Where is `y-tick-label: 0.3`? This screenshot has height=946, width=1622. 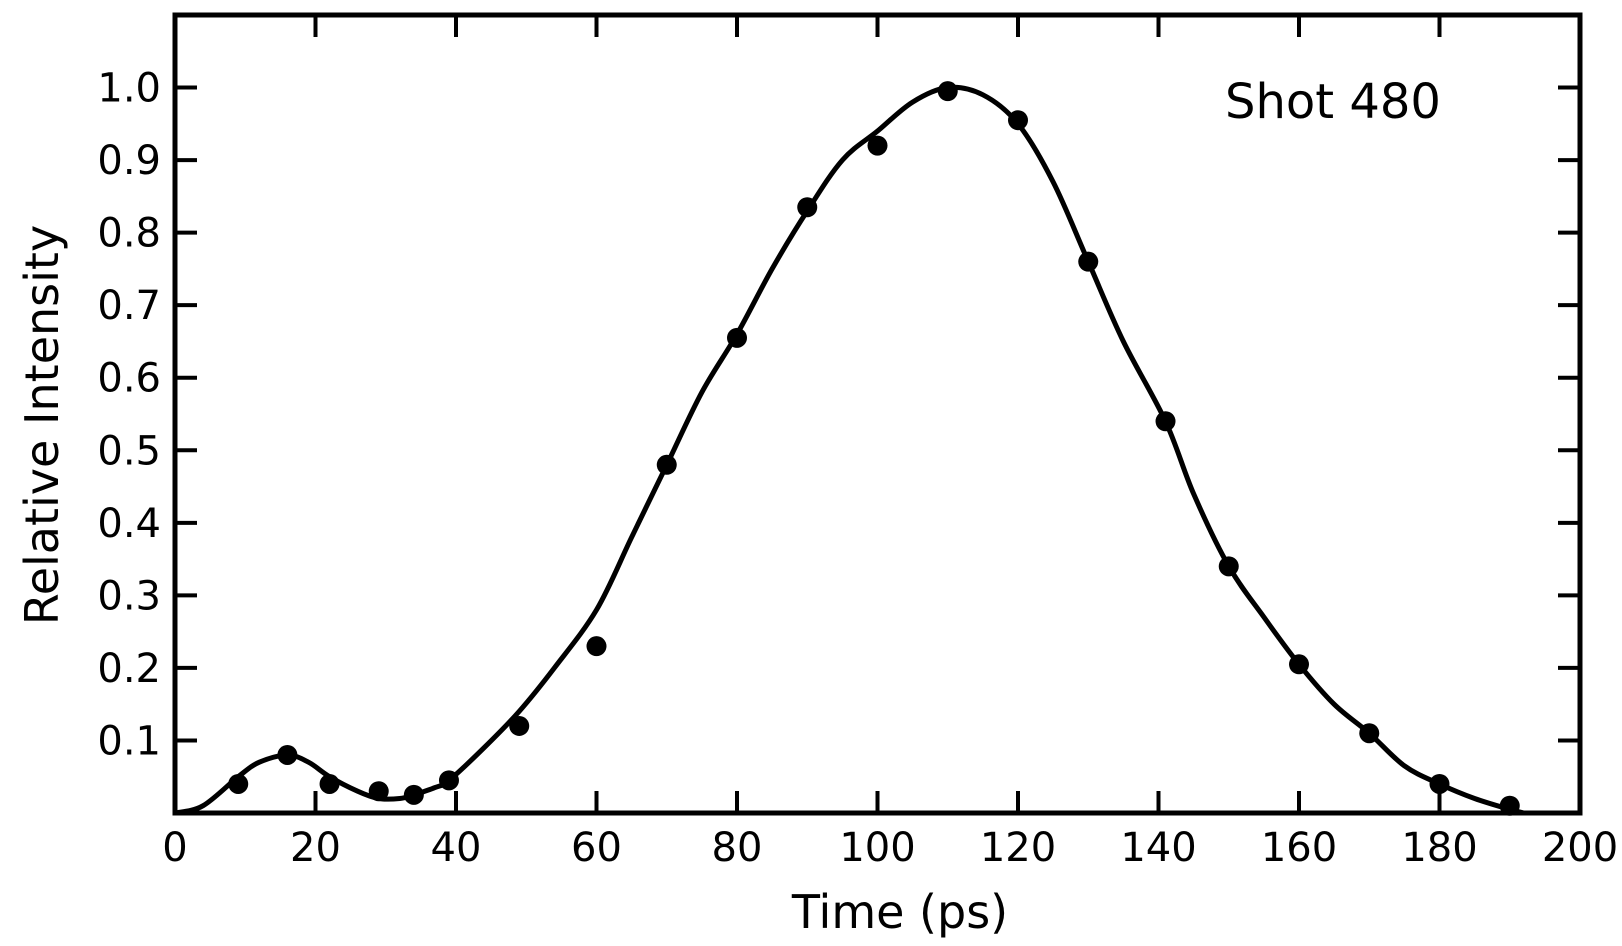 y-tick-label: 0.3 is located at coordinates (129, 596).